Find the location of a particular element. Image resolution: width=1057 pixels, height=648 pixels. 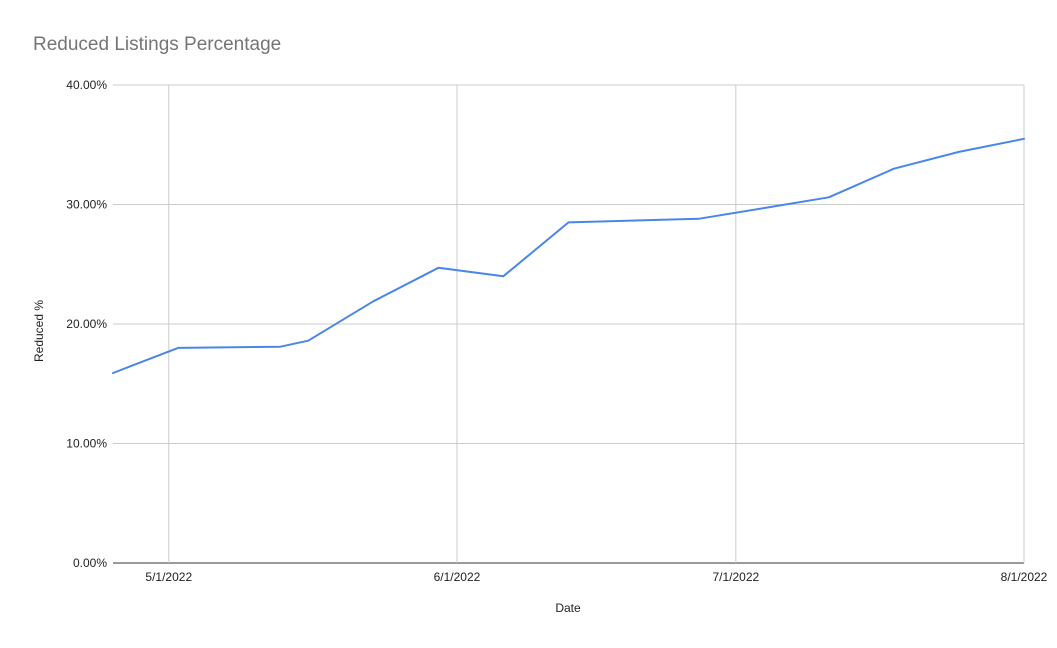

x-axis-ticks: 5/1/2022 6/1/2022 7/1/2022 8/1/2022 is located at coordinates (596, 577).